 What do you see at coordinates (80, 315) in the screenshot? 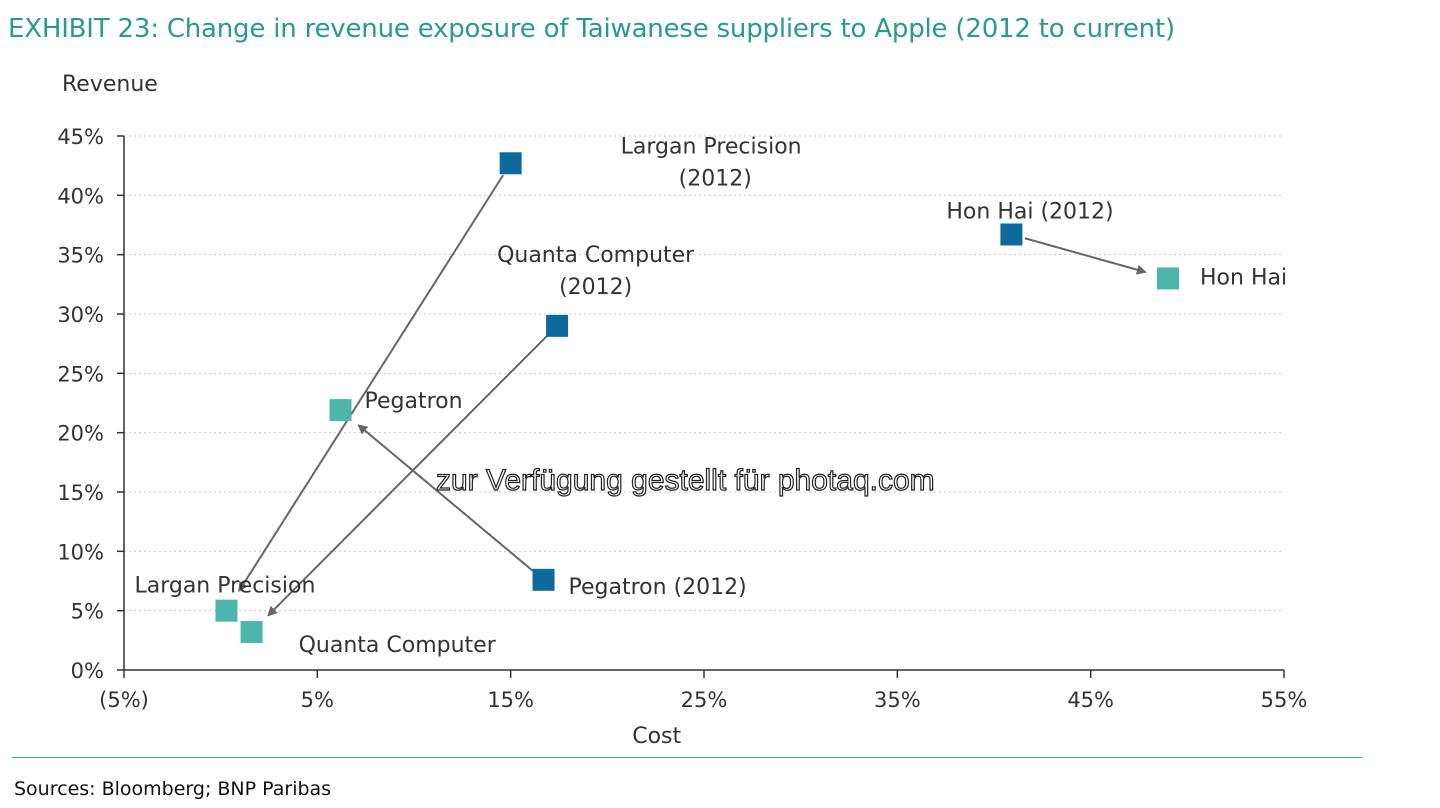
I see `y-tick-label: 30%` at bounding box center [80, 315].